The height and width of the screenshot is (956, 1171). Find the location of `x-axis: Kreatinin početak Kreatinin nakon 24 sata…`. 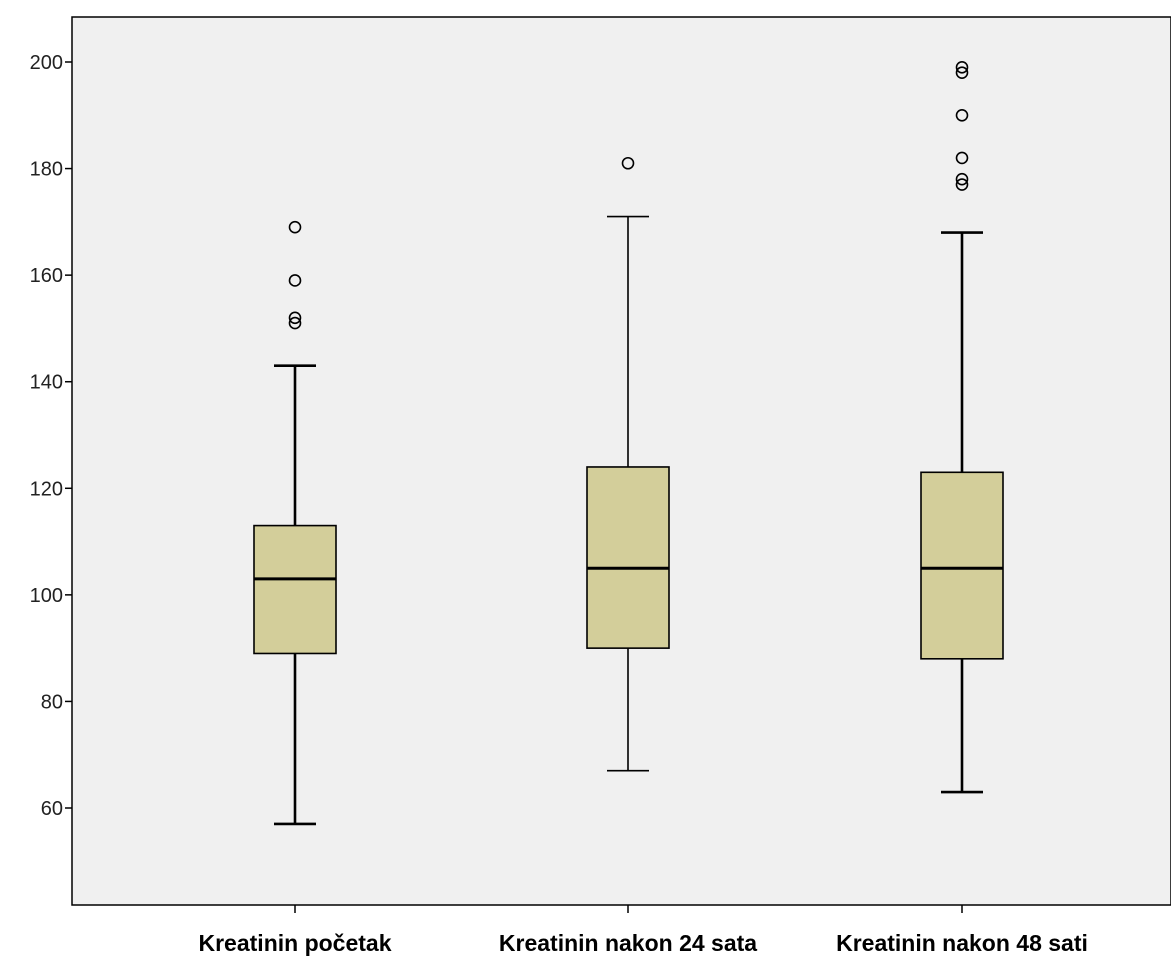

x-axis: Kreatinin početak Kreatinin nakon 24 sata… is located at coordinates (643, 930).